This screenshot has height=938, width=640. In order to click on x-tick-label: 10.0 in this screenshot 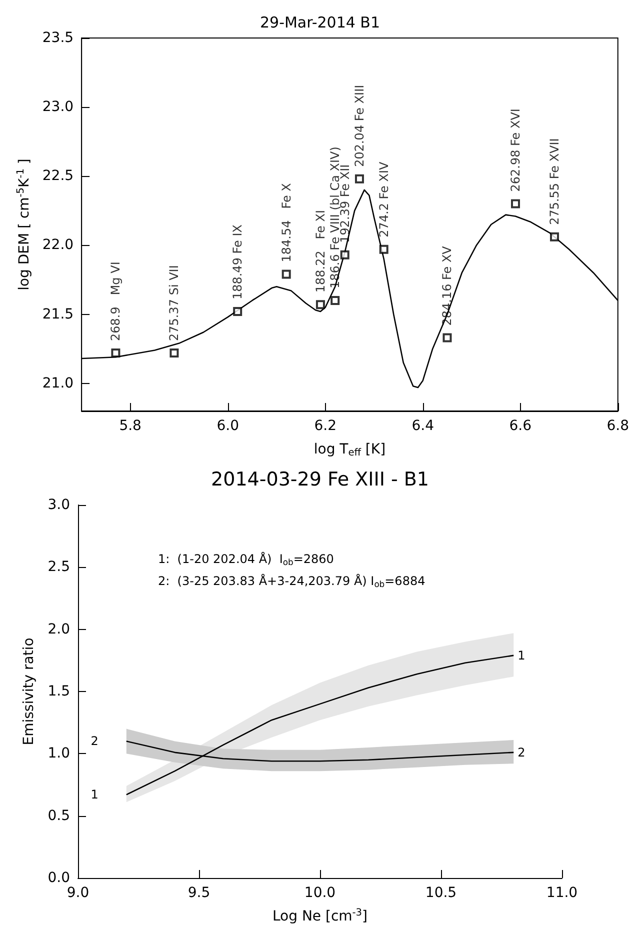, I will do `click(320, 893)`.